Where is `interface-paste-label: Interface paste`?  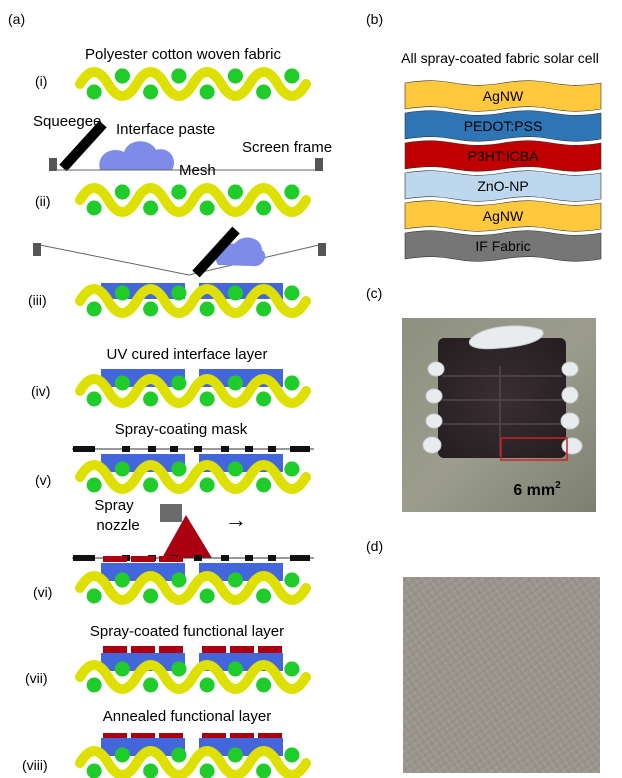
interface-paste-label: Interface paste is located at coordinates (165, 129).